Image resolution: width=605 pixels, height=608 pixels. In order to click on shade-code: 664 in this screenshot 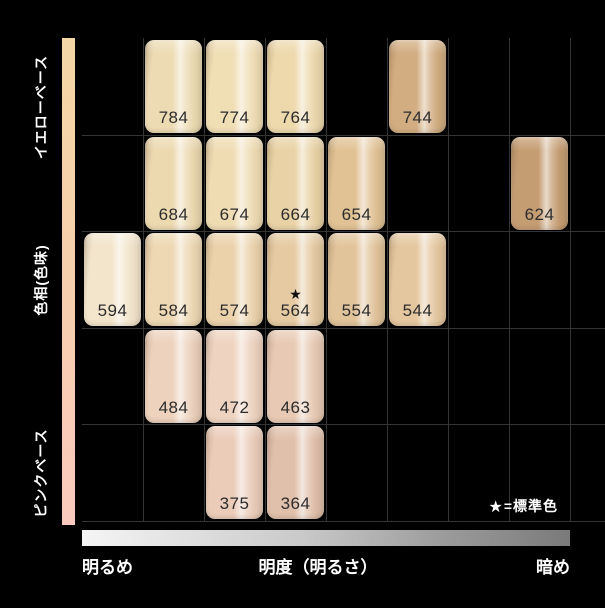, I will do `click(295, 215)`.